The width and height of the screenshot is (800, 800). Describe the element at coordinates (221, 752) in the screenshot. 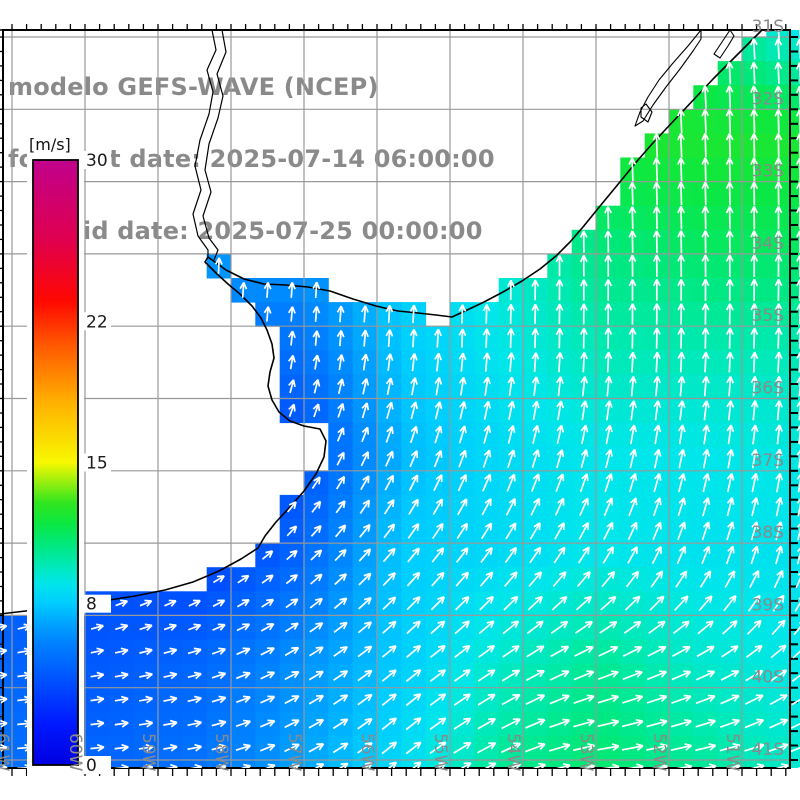

I see `lon-axis-label: 58W` at that location.